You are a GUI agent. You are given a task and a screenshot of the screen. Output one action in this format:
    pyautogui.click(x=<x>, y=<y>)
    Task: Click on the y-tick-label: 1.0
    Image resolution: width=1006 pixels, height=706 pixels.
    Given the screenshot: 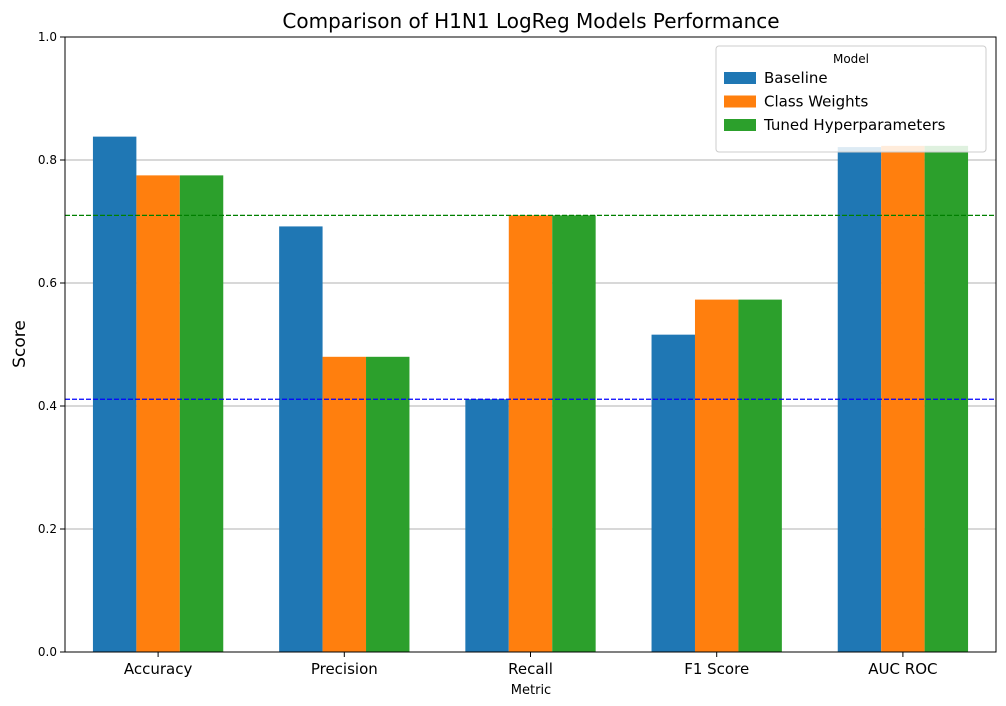 What is the action you would take?
    pyautogui.click(x=47, y=37)
    